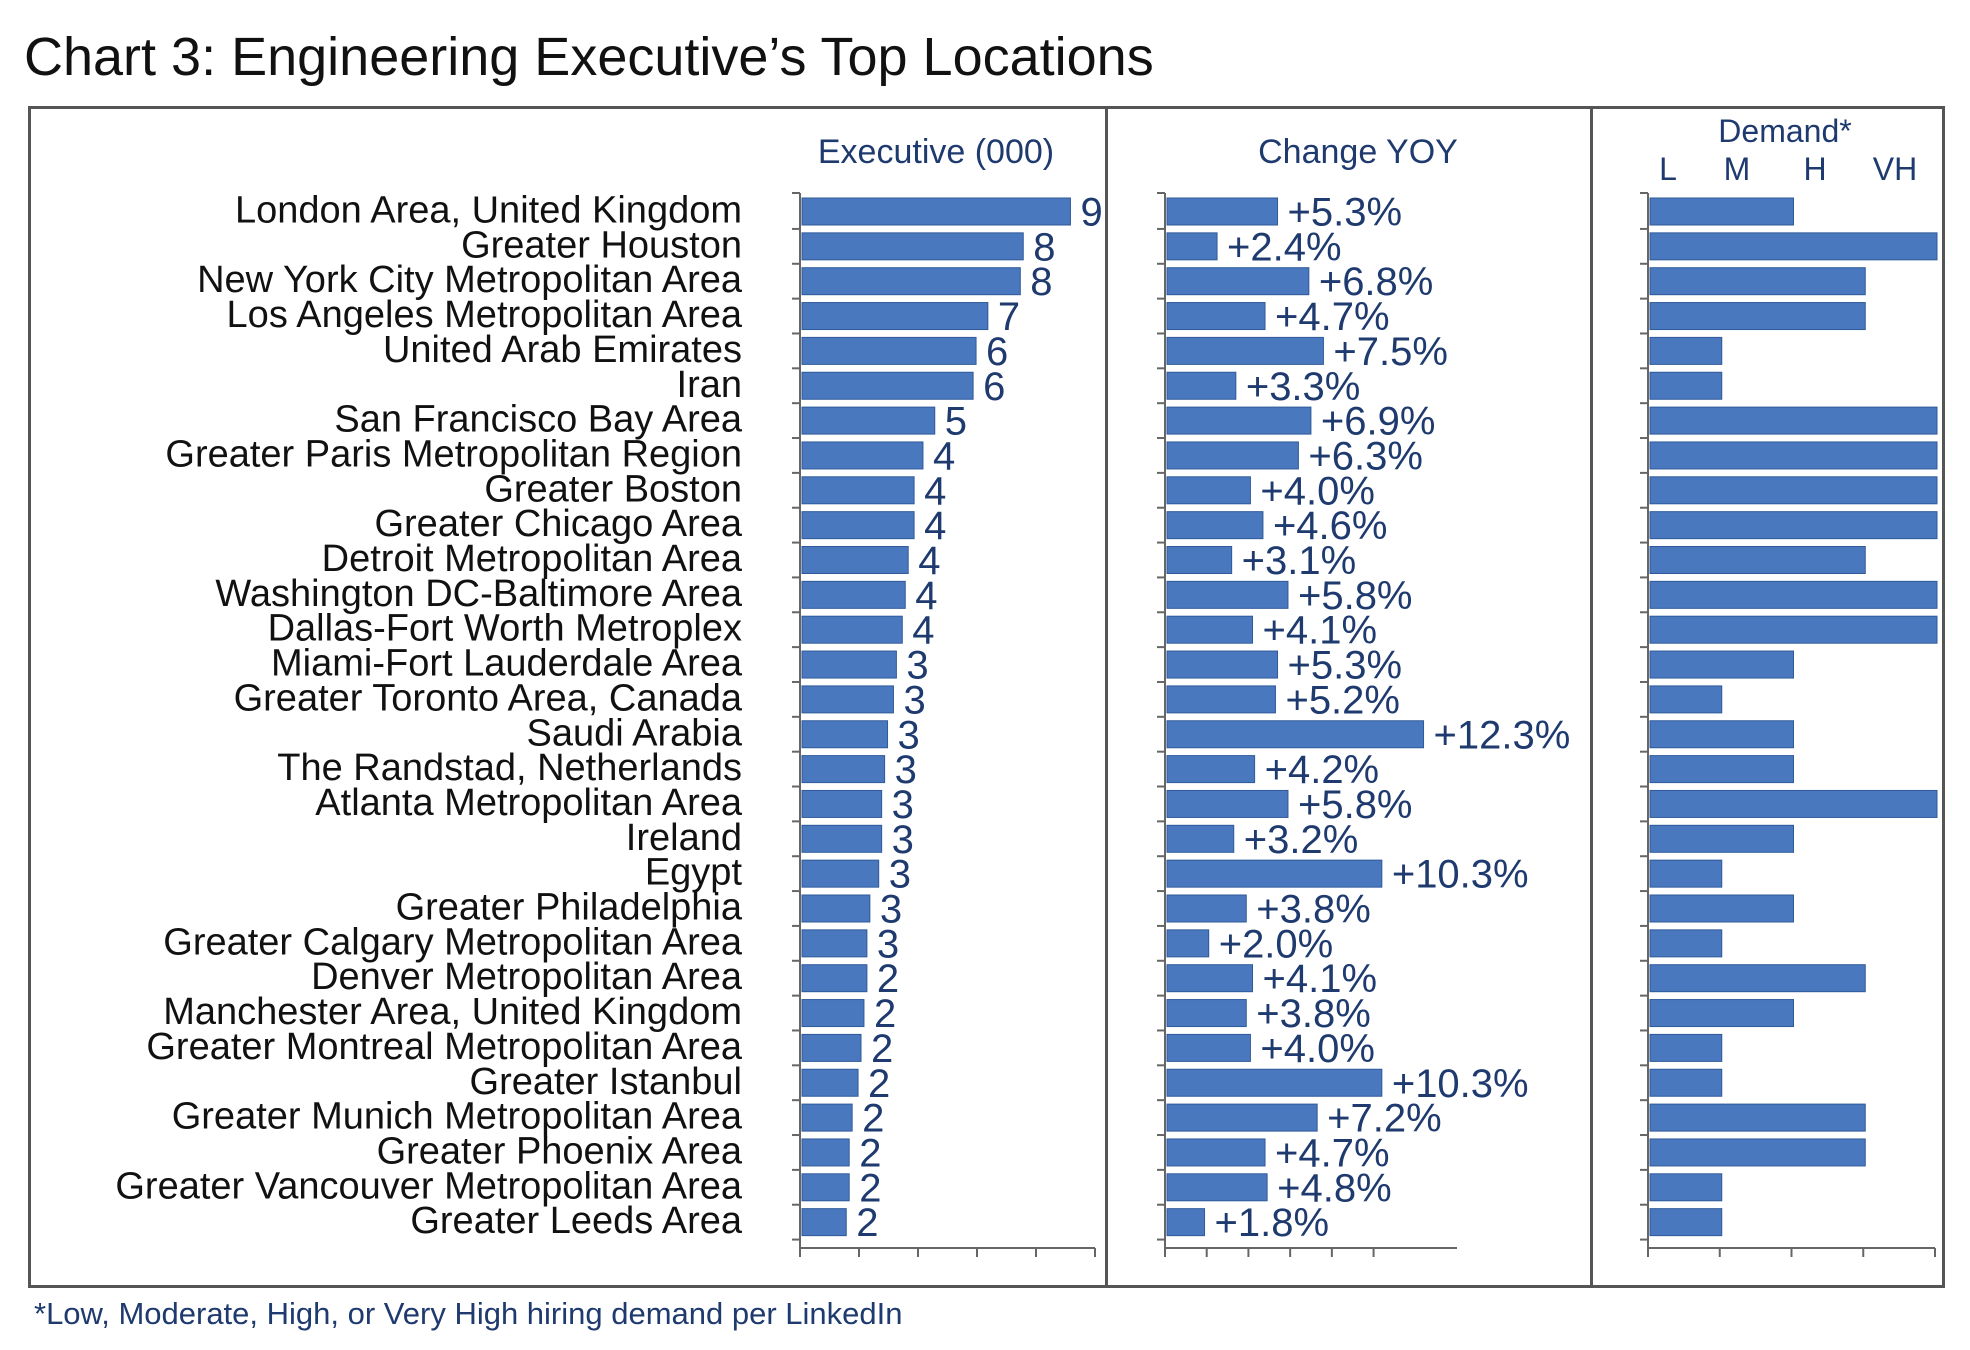 The width and height of the screenshot is (1970, 1350). I want to click on executive-data-label: 8, so click(1044, 247).